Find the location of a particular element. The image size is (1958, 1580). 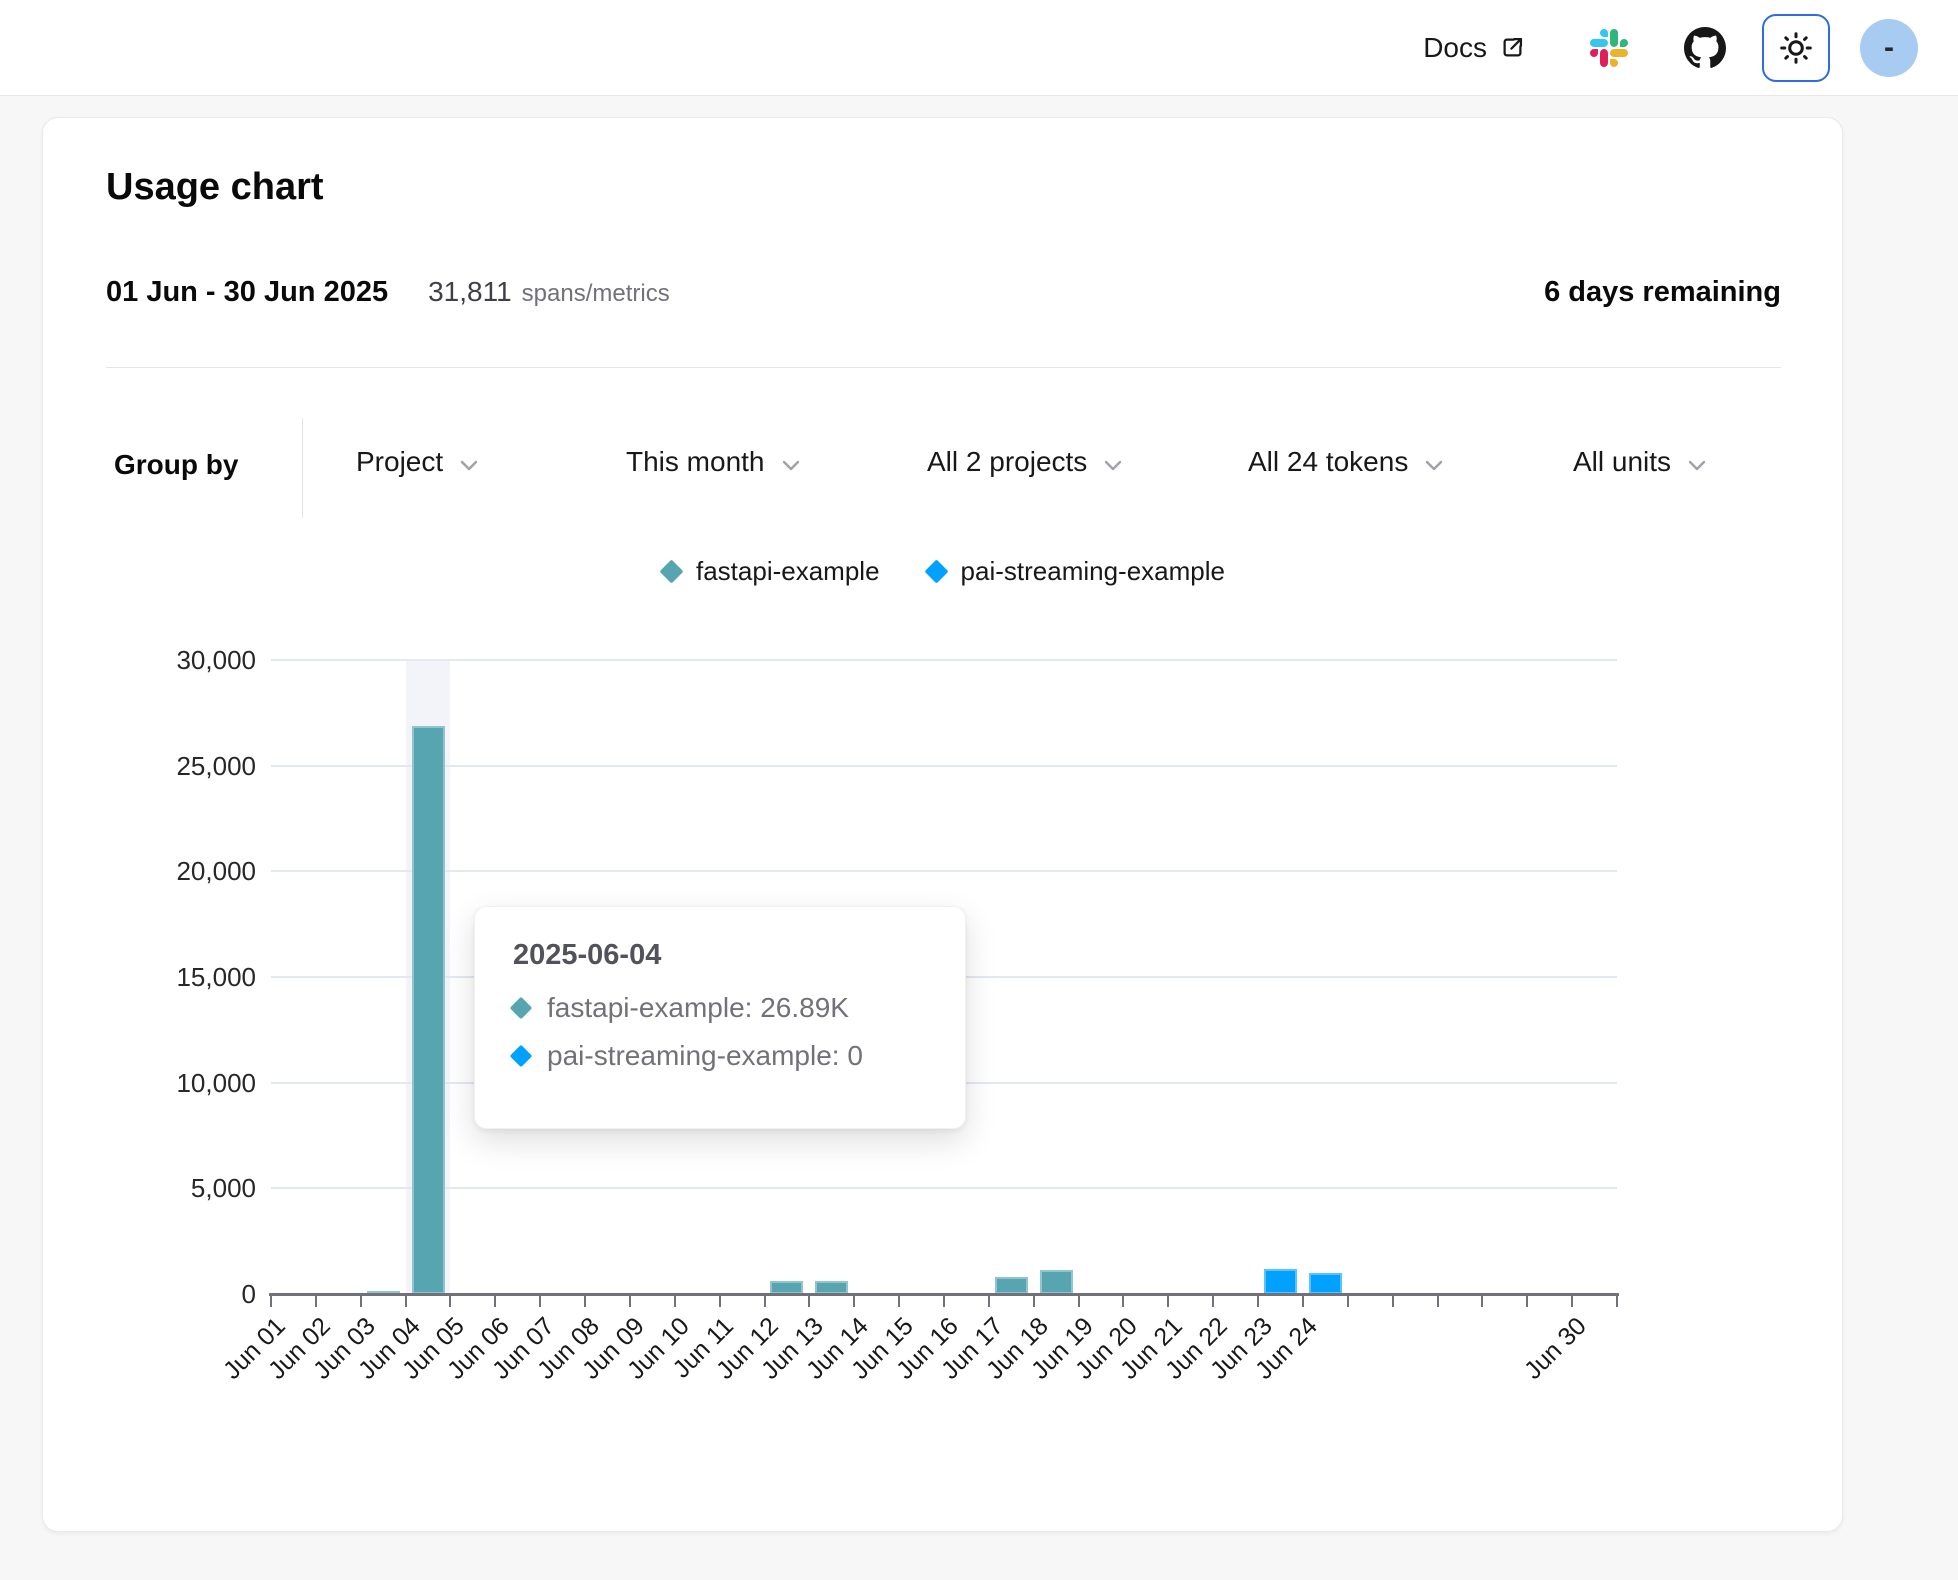

divider is located at coordinates (943, 367).